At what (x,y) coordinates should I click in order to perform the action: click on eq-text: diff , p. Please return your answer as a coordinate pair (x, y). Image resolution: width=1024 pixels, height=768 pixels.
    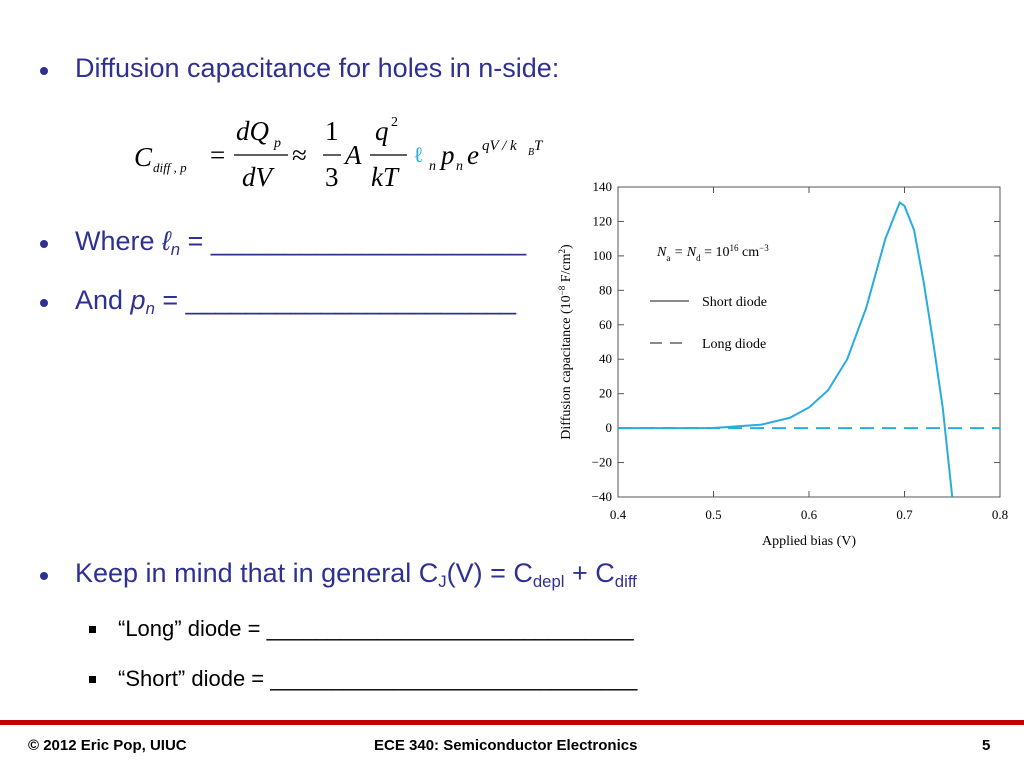
    Looking at the image, I should click on (170, 167).